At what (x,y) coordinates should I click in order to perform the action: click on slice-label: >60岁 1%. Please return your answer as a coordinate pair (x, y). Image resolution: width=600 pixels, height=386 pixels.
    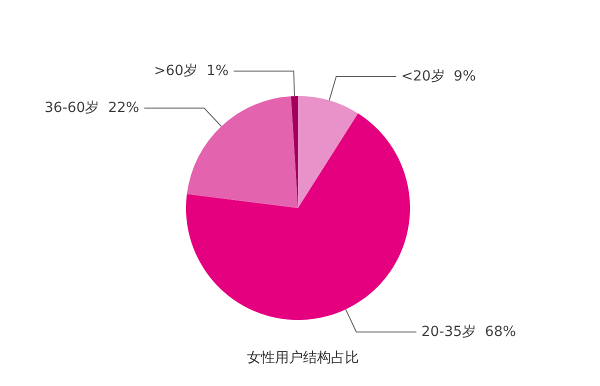
    Looking at the image, I should click on (191, 71).